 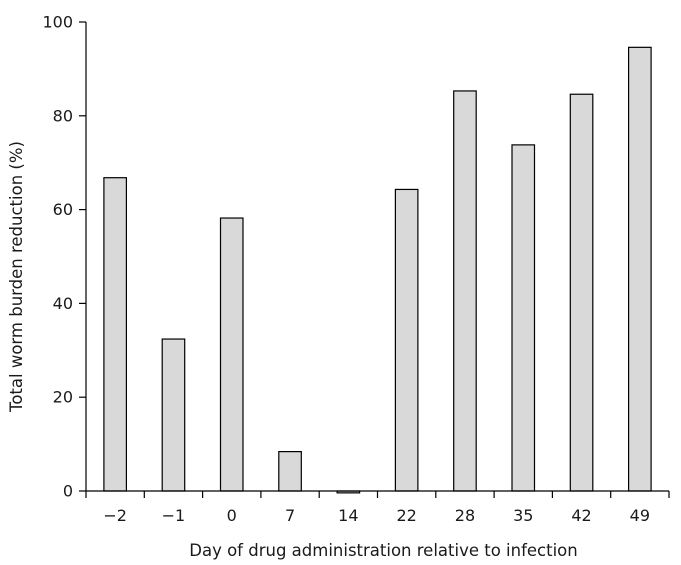 What do you see at coordinates (57, 22) in the screenshot?
I see `y-tick-label: 100` at bounding box center [57, 22].